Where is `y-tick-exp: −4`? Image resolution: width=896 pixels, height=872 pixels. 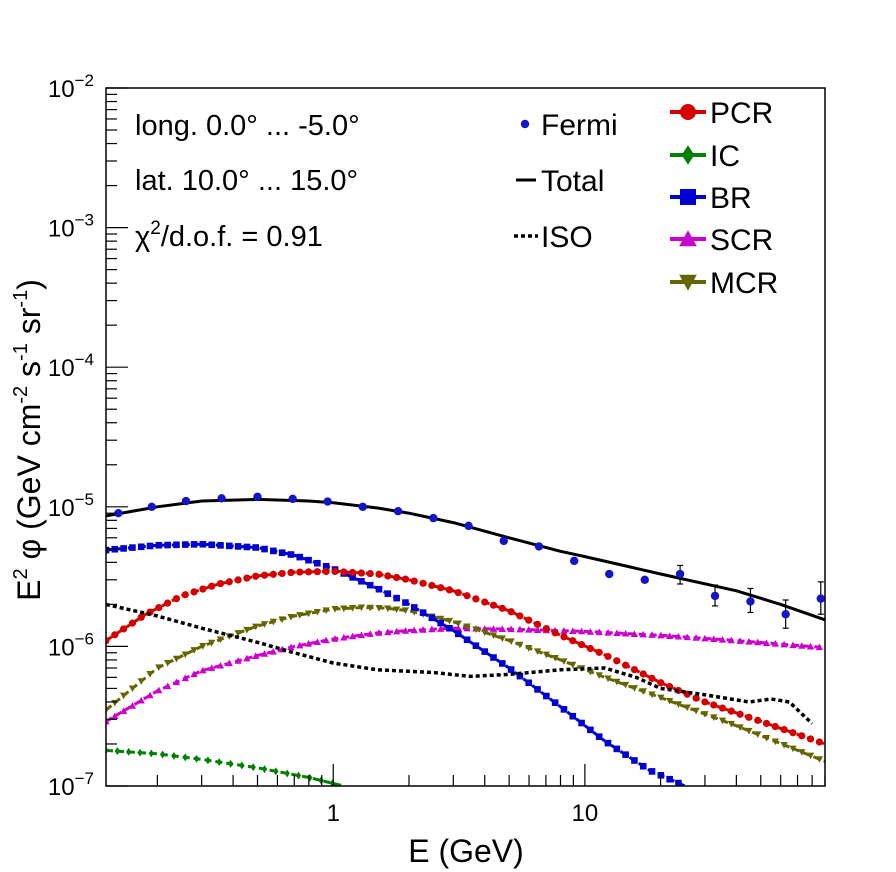
y-tick-exp: −4 is located at coordinates (84, 359).